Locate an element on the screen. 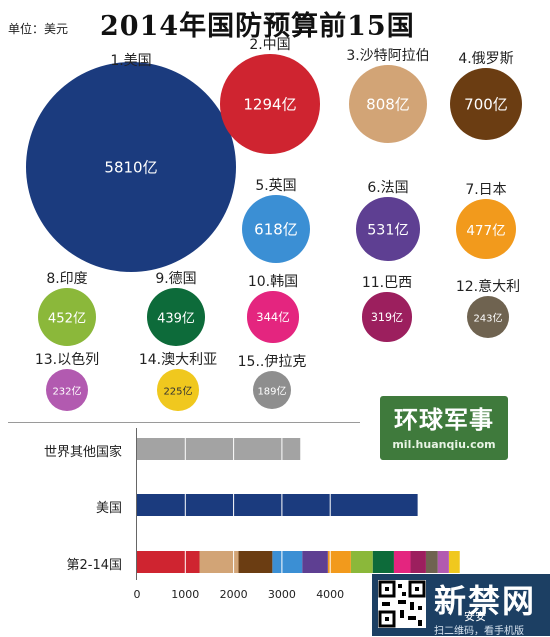 The image size is (550, 637). bubble-country-label: 10.韩国 is located at coordinates (273, 282).